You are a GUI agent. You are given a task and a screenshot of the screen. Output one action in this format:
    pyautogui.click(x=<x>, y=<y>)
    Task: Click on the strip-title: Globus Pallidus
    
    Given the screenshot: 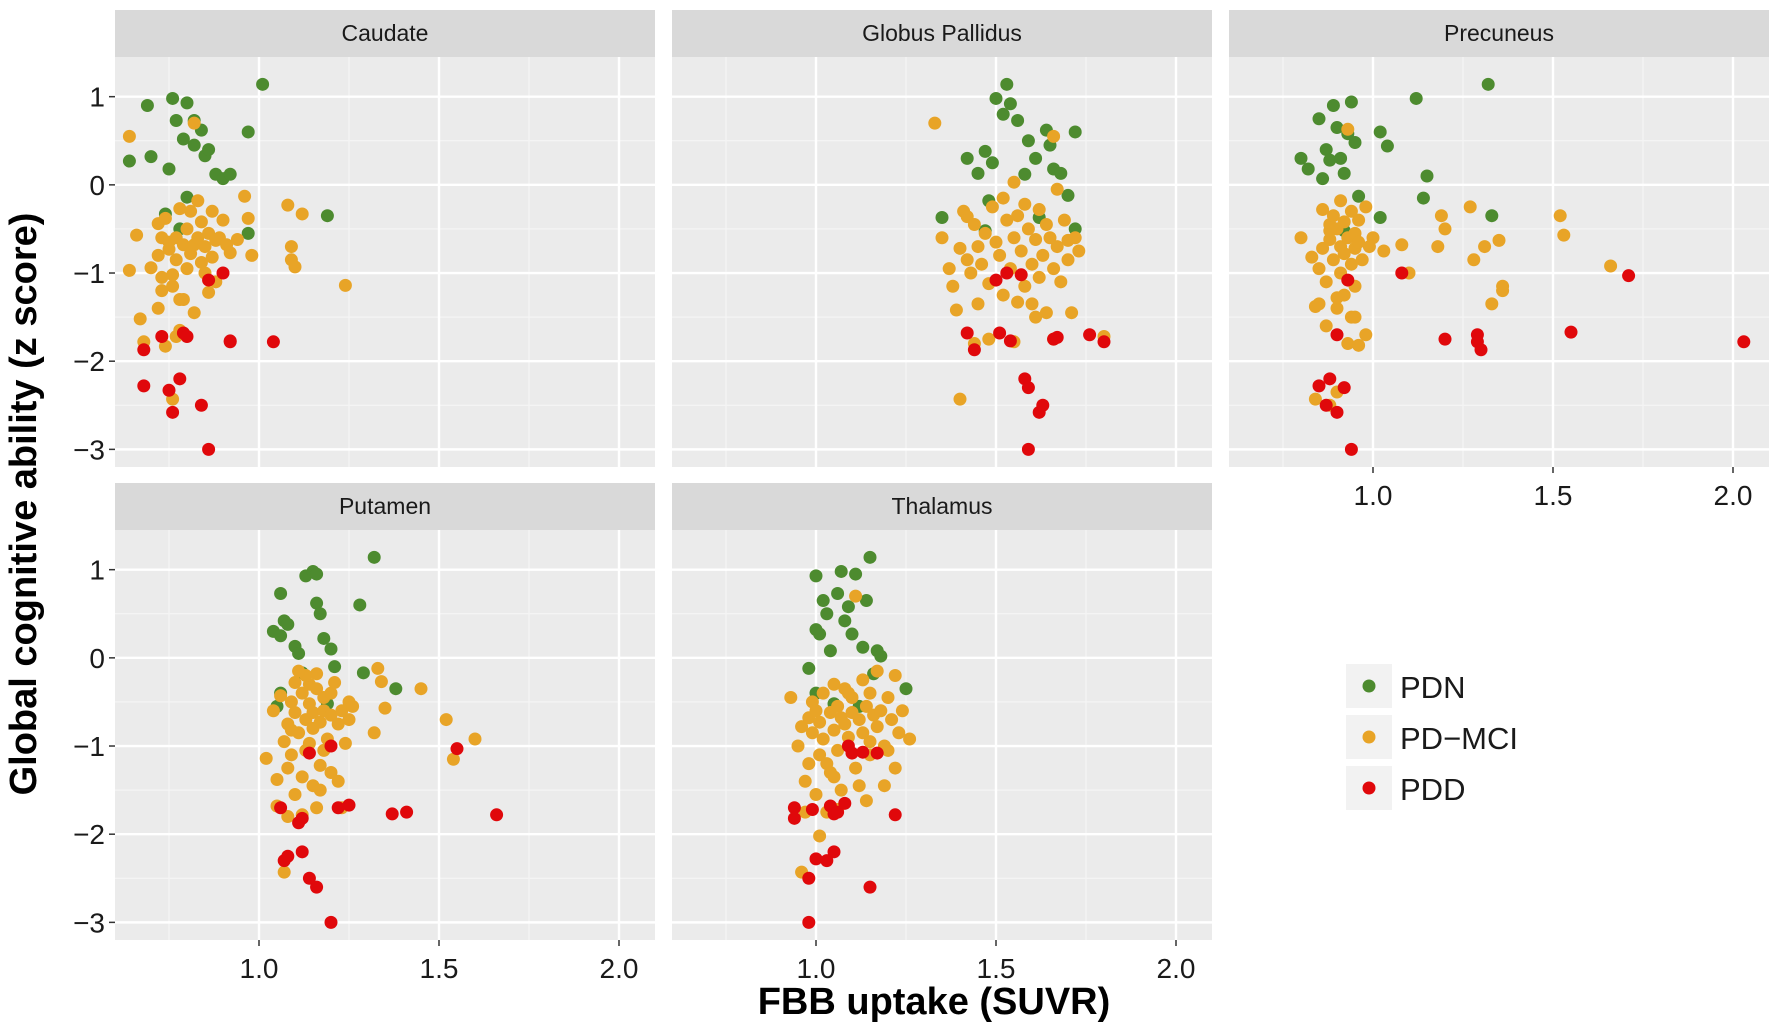 What is the action you would take?
    pyautogui.click(x=942, y=33)
    